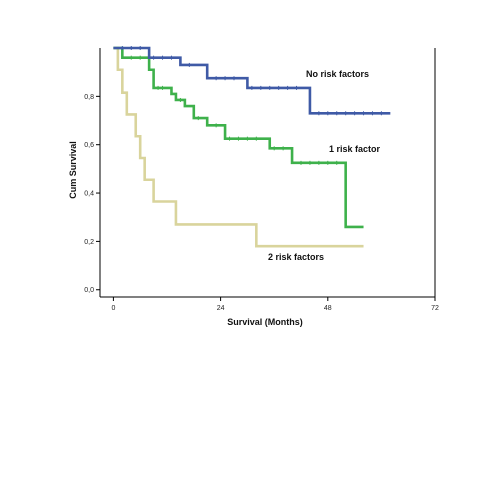  I want to click on y-tick-label: 0,6, so click(89, 145).